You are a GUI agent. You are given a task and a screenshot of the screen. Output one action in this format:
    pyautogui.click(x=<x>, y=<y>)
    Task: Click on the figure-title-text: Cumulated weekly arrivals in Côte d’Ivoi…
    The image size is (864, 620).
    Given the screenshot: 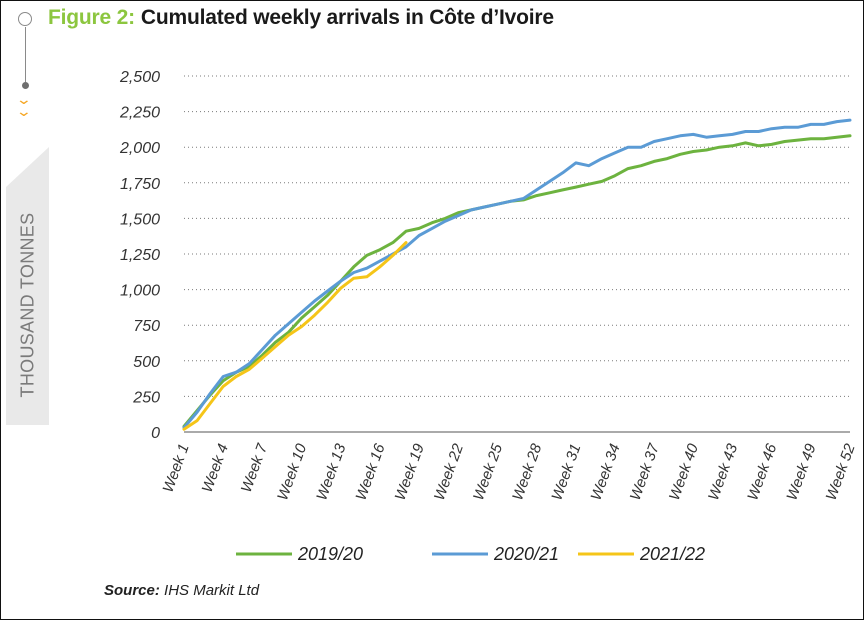 What is the action you would take?
    pyautogui.click(x=347, y=17)
    